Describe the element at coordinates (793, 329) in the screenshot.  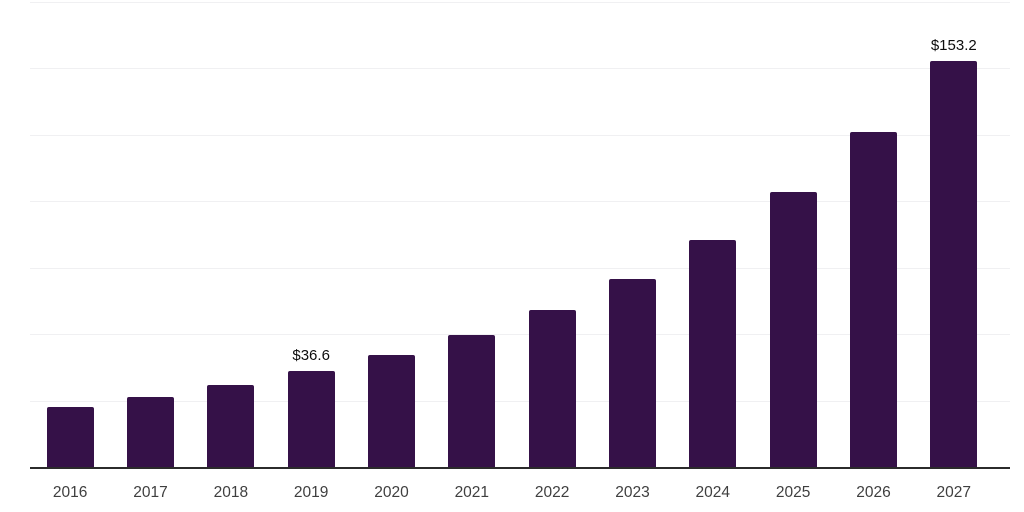
I see `bar-2025` at that location.